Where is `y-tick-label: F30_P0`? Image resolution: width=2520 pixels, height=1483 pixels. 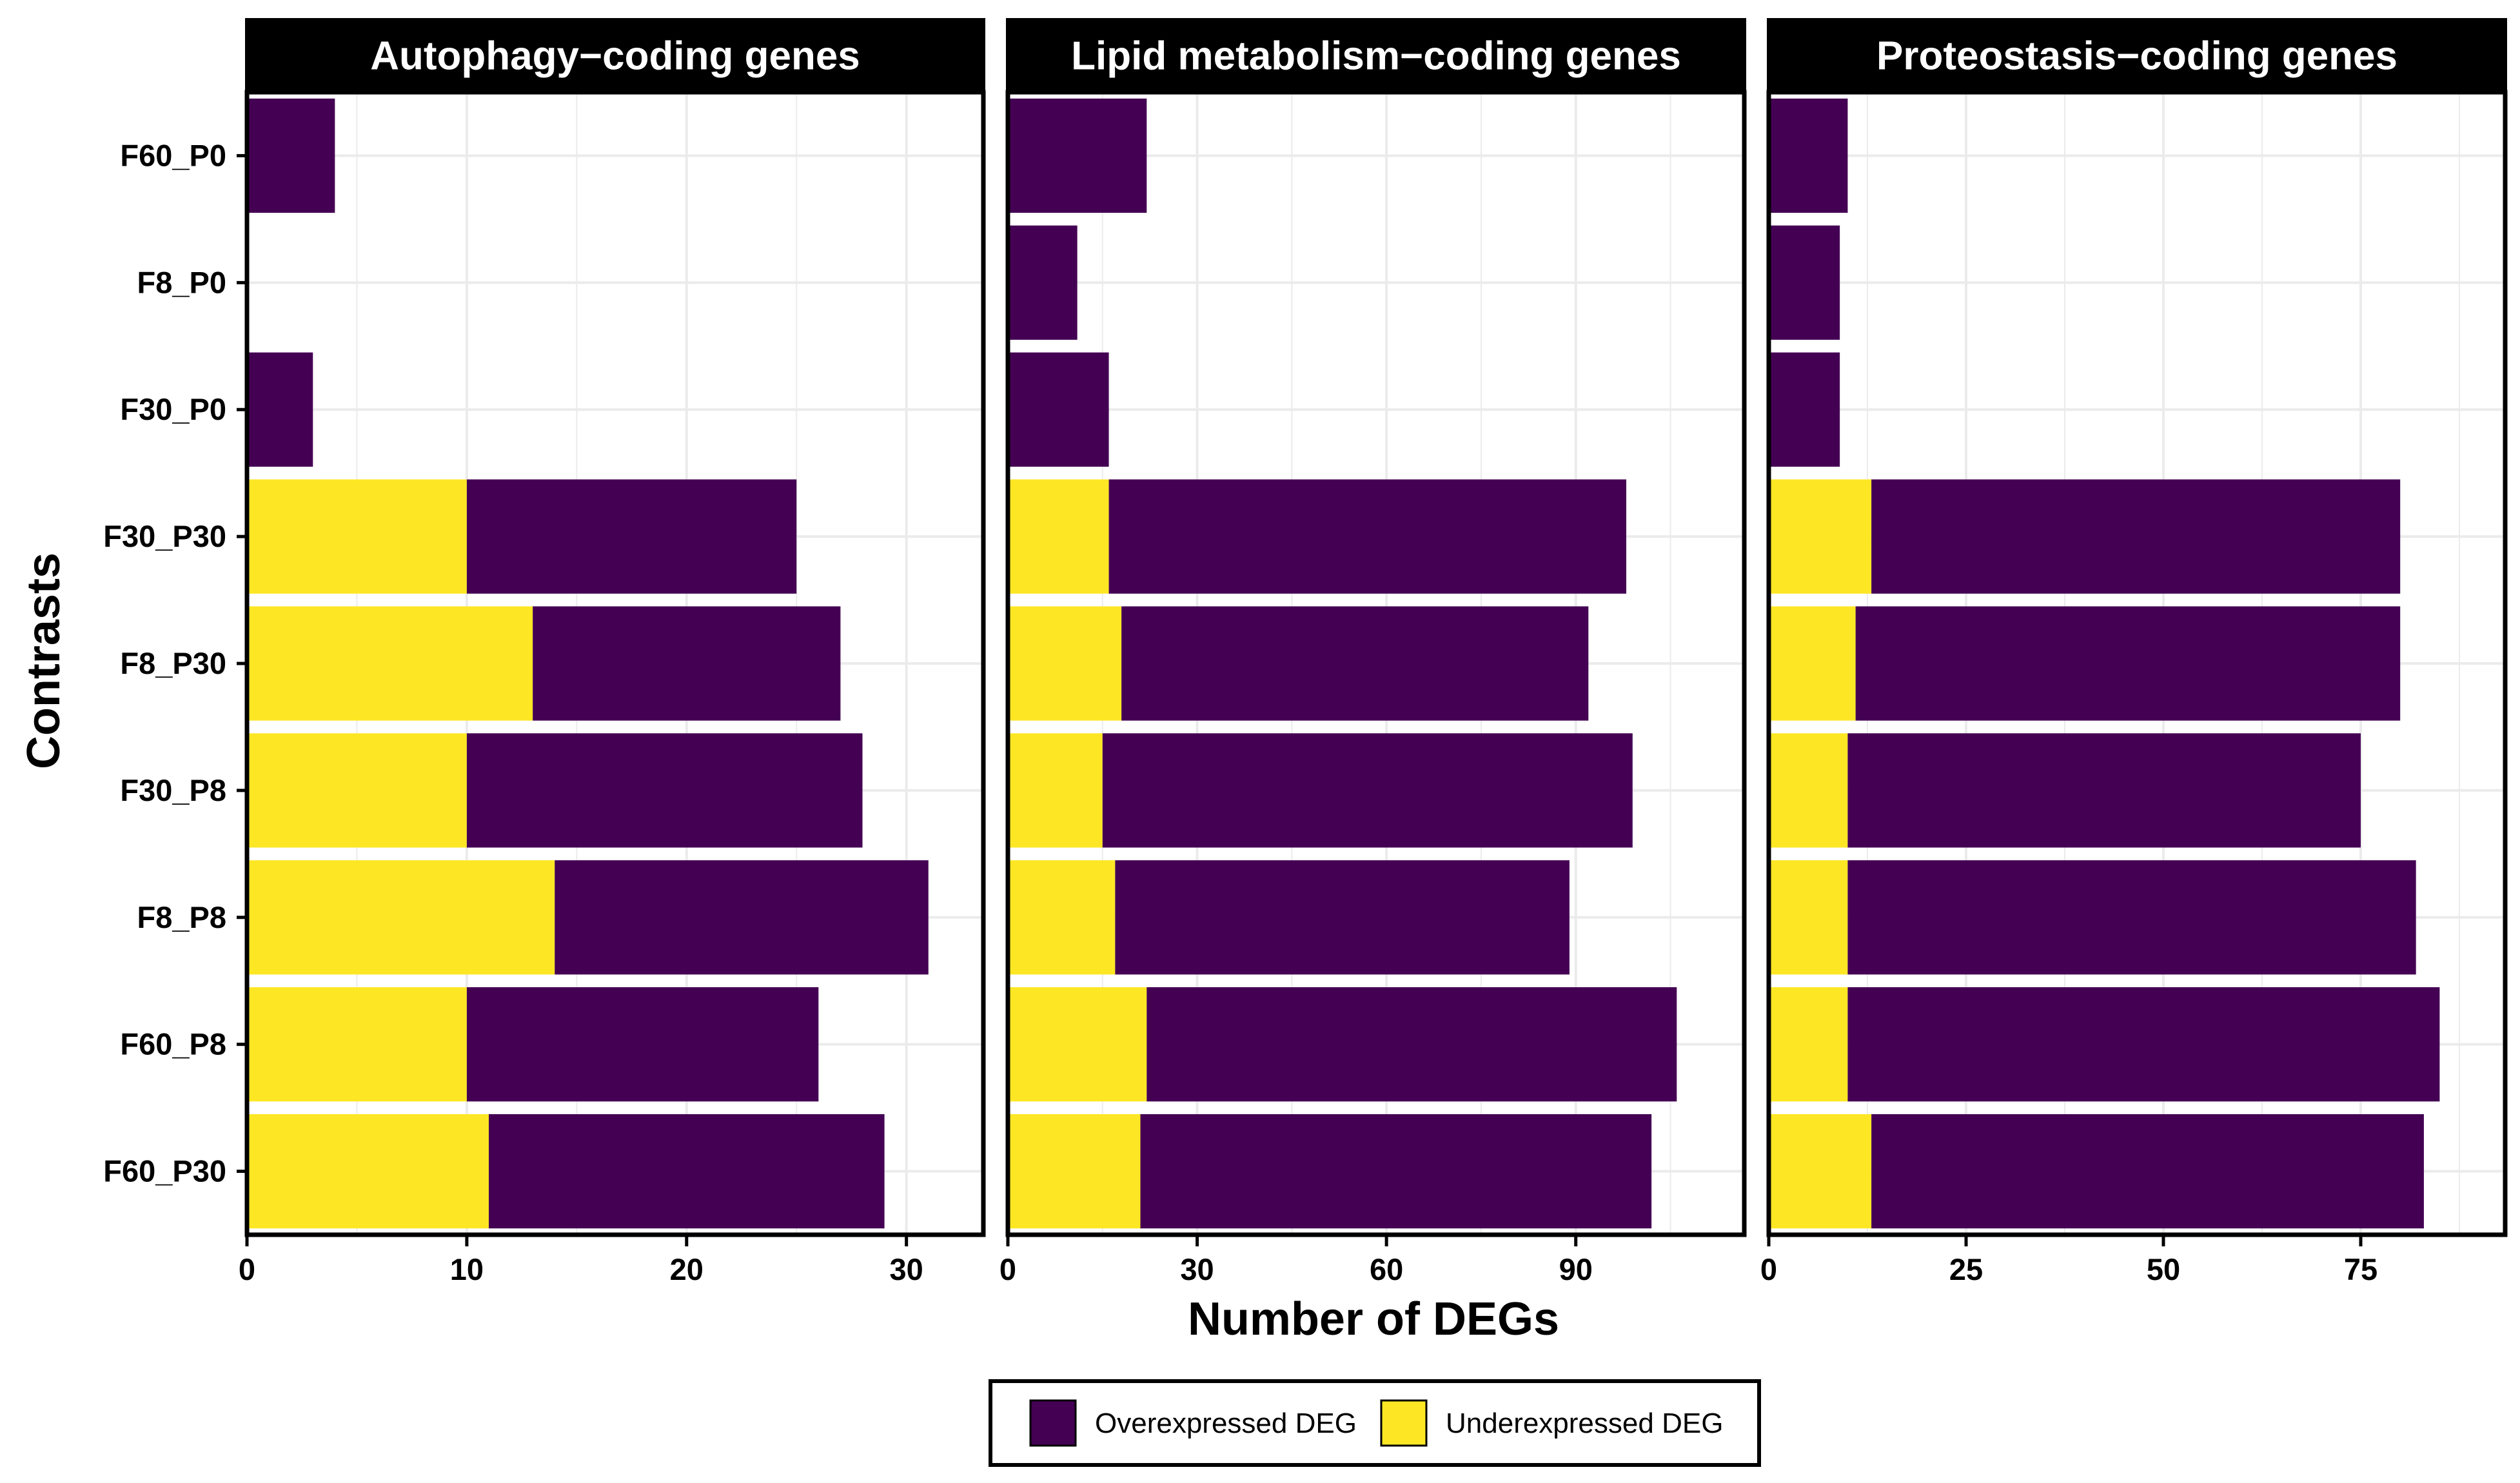 y-tick-label: F30_P0 is located at coordinates (173, 409).